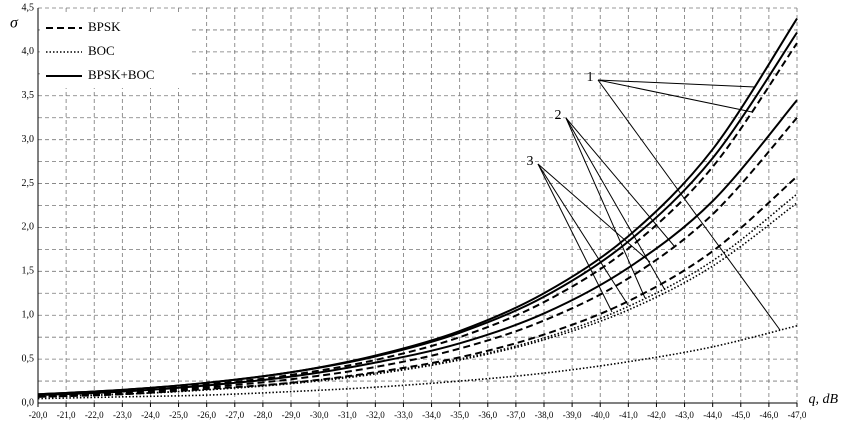  What do you see at coordinates (684, 415) in the screenshot?
I see `x-tick-label: -43,0` at bounding box center [684, 415].